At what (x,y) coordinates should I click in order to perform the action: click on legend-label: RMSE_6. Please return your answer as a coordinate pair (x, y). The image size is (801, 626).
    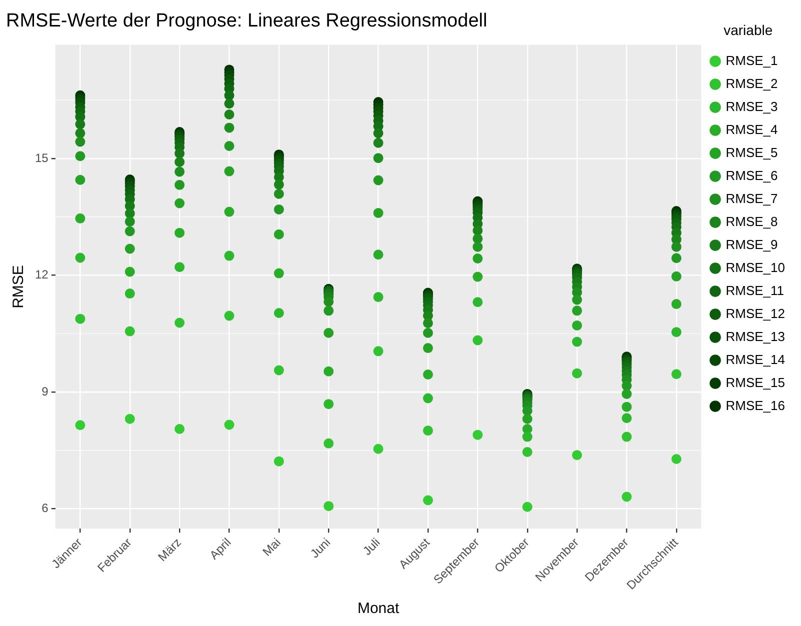
    Looking at the image, I should click on (752, 175).